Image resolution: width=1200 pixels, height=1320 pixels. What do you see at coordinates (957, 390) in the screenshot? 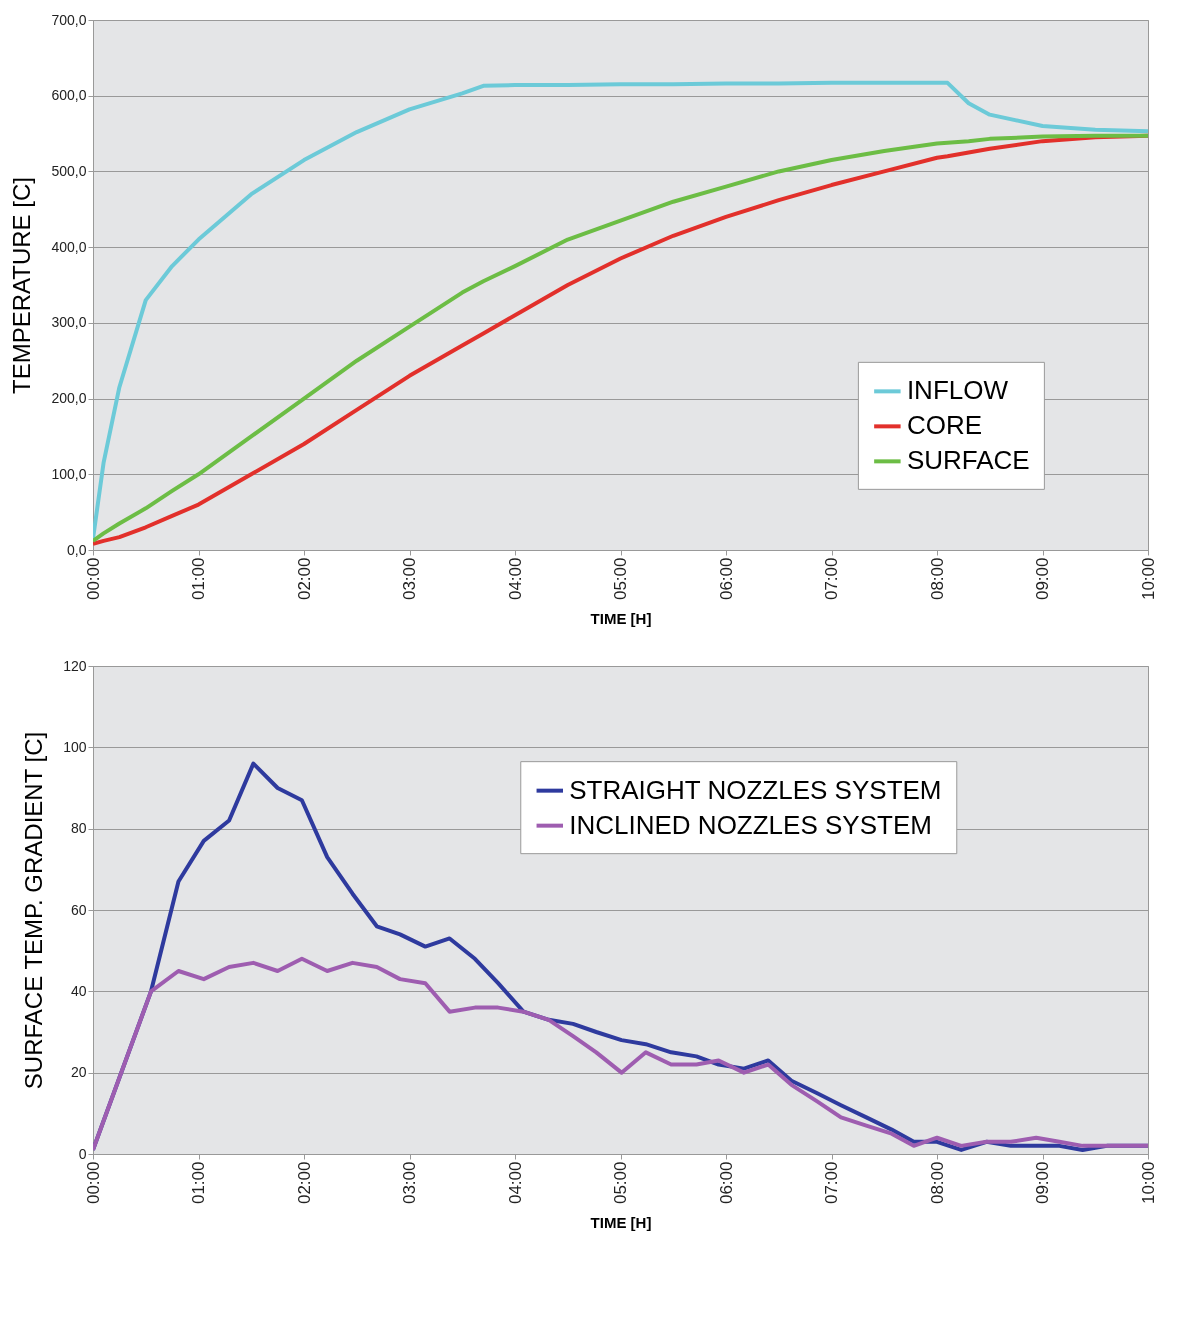
I see `legend-label: INFLOW` at bounding box center [957, 390].